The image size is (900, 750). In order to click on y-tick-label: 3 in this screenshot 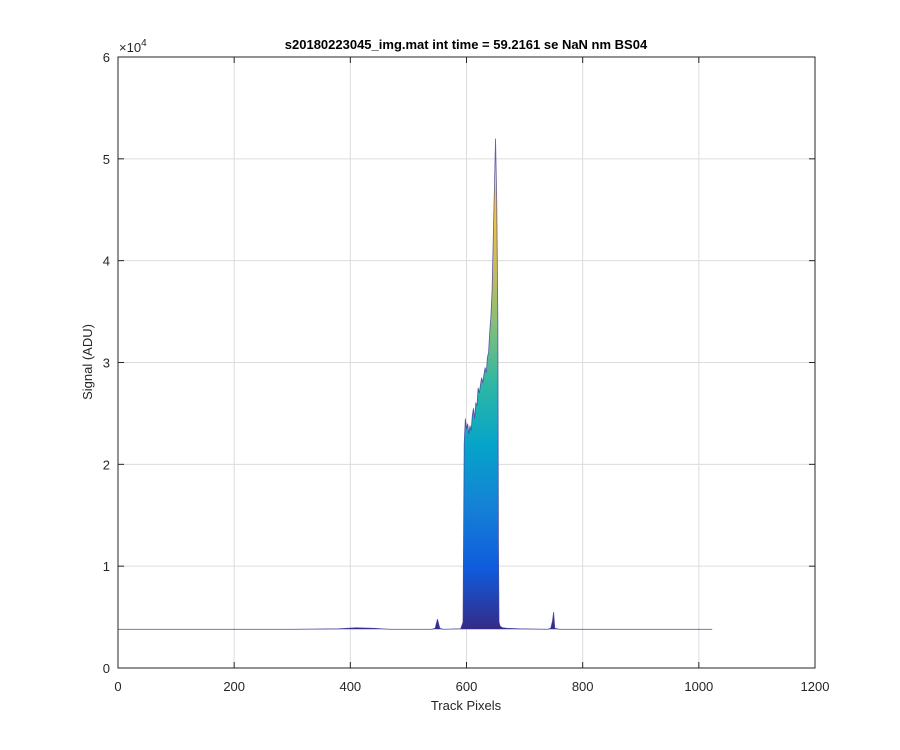, I will do `click(106, 363)`.